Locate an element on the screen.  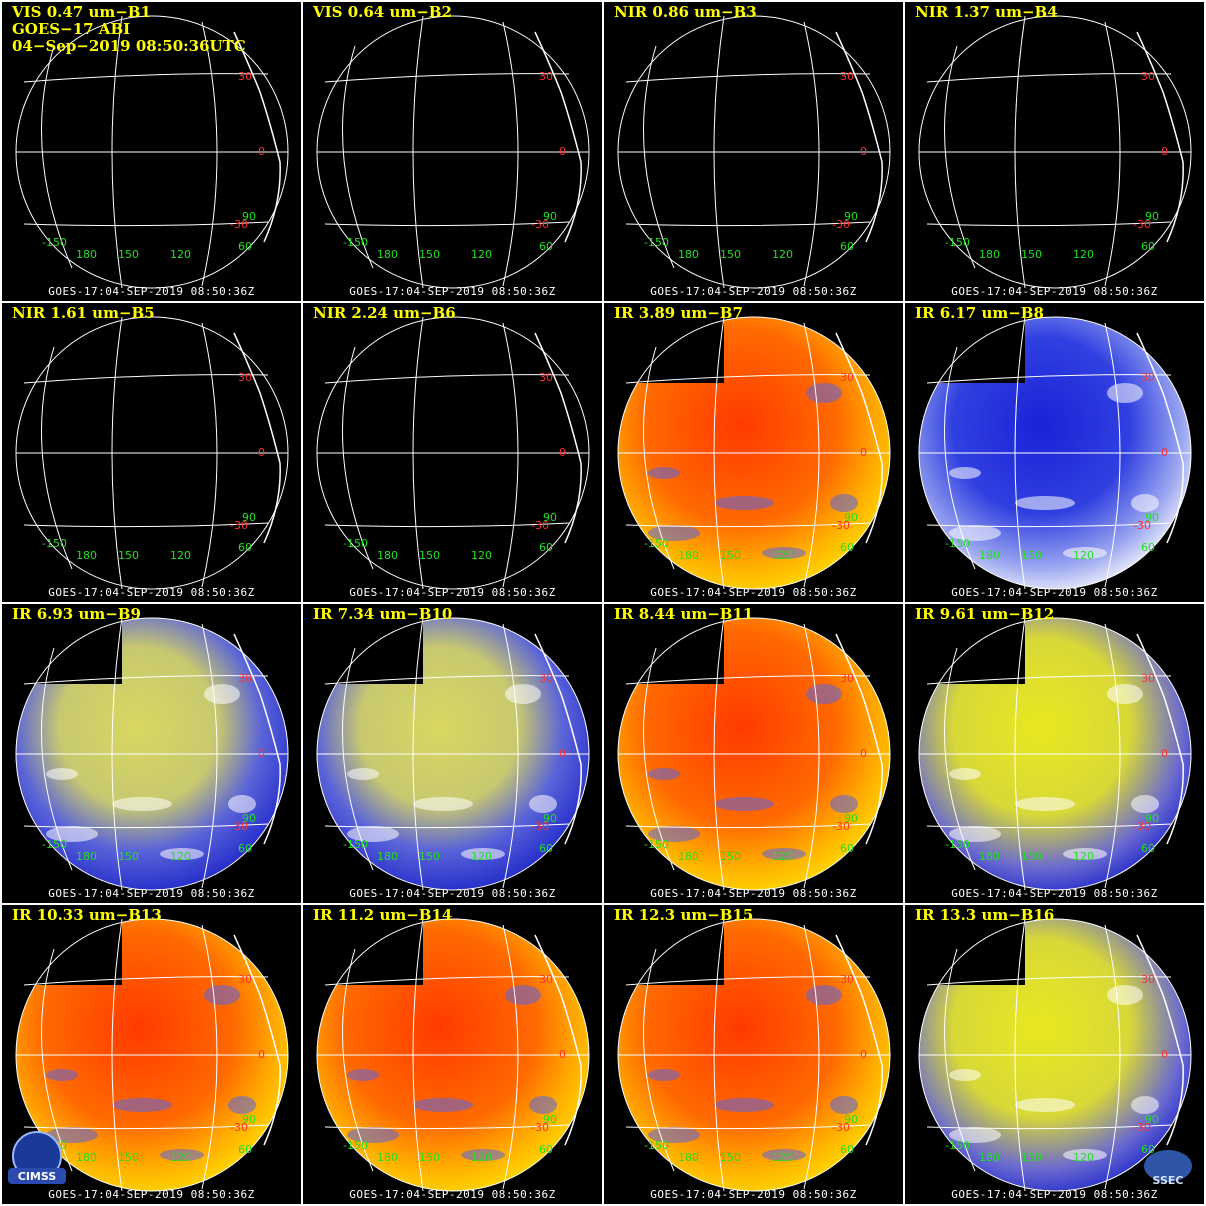
svg-text: SSEC is located at coordinates (1168, 1180).